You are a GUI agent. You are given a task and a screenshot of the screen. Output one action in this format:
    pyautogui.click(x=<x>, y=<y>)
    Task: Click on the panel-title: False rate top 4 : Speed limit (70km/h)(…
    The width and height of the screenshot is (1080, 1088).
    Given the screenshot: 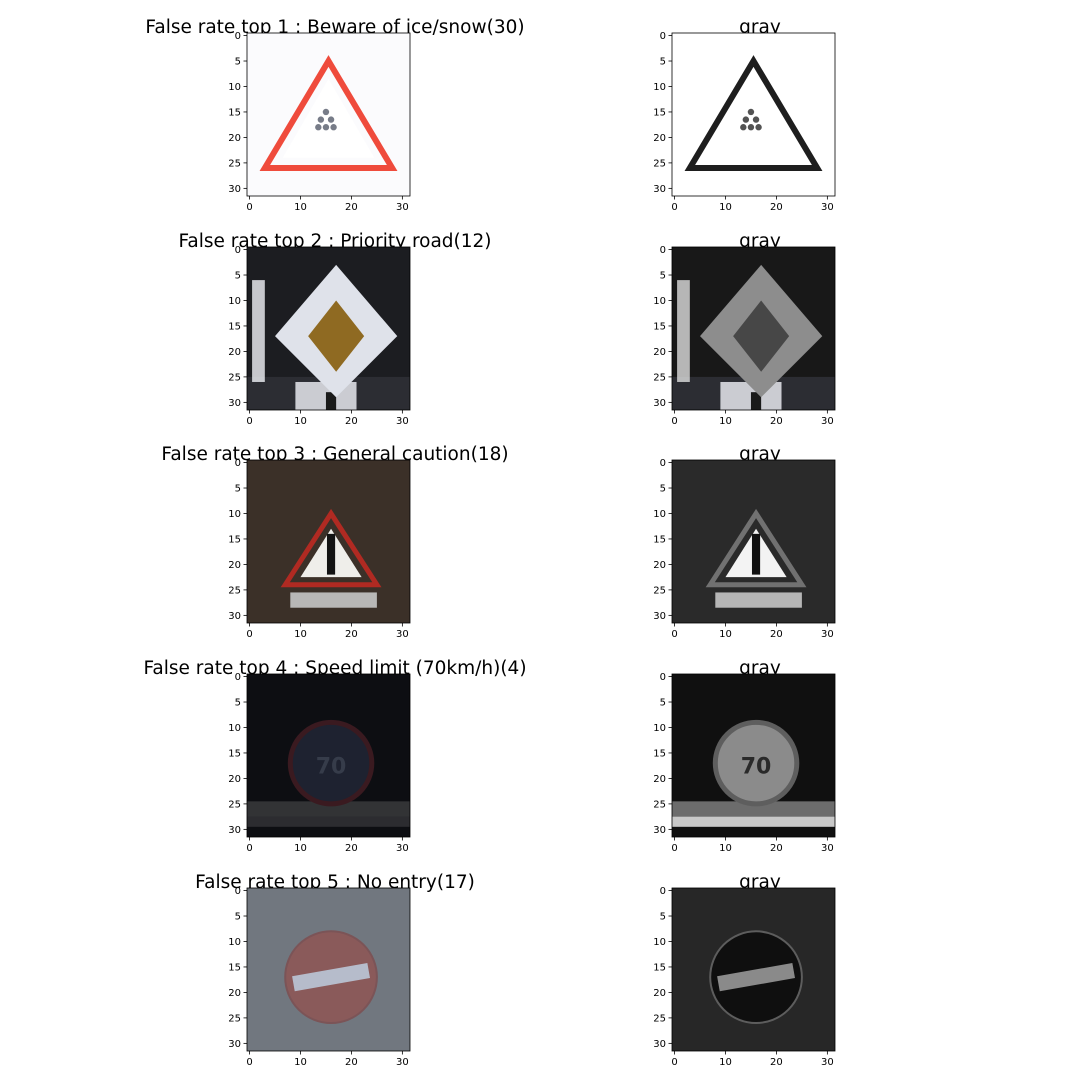 What is the action you would take?
    pyautogui.click(x=335, y=668)
    